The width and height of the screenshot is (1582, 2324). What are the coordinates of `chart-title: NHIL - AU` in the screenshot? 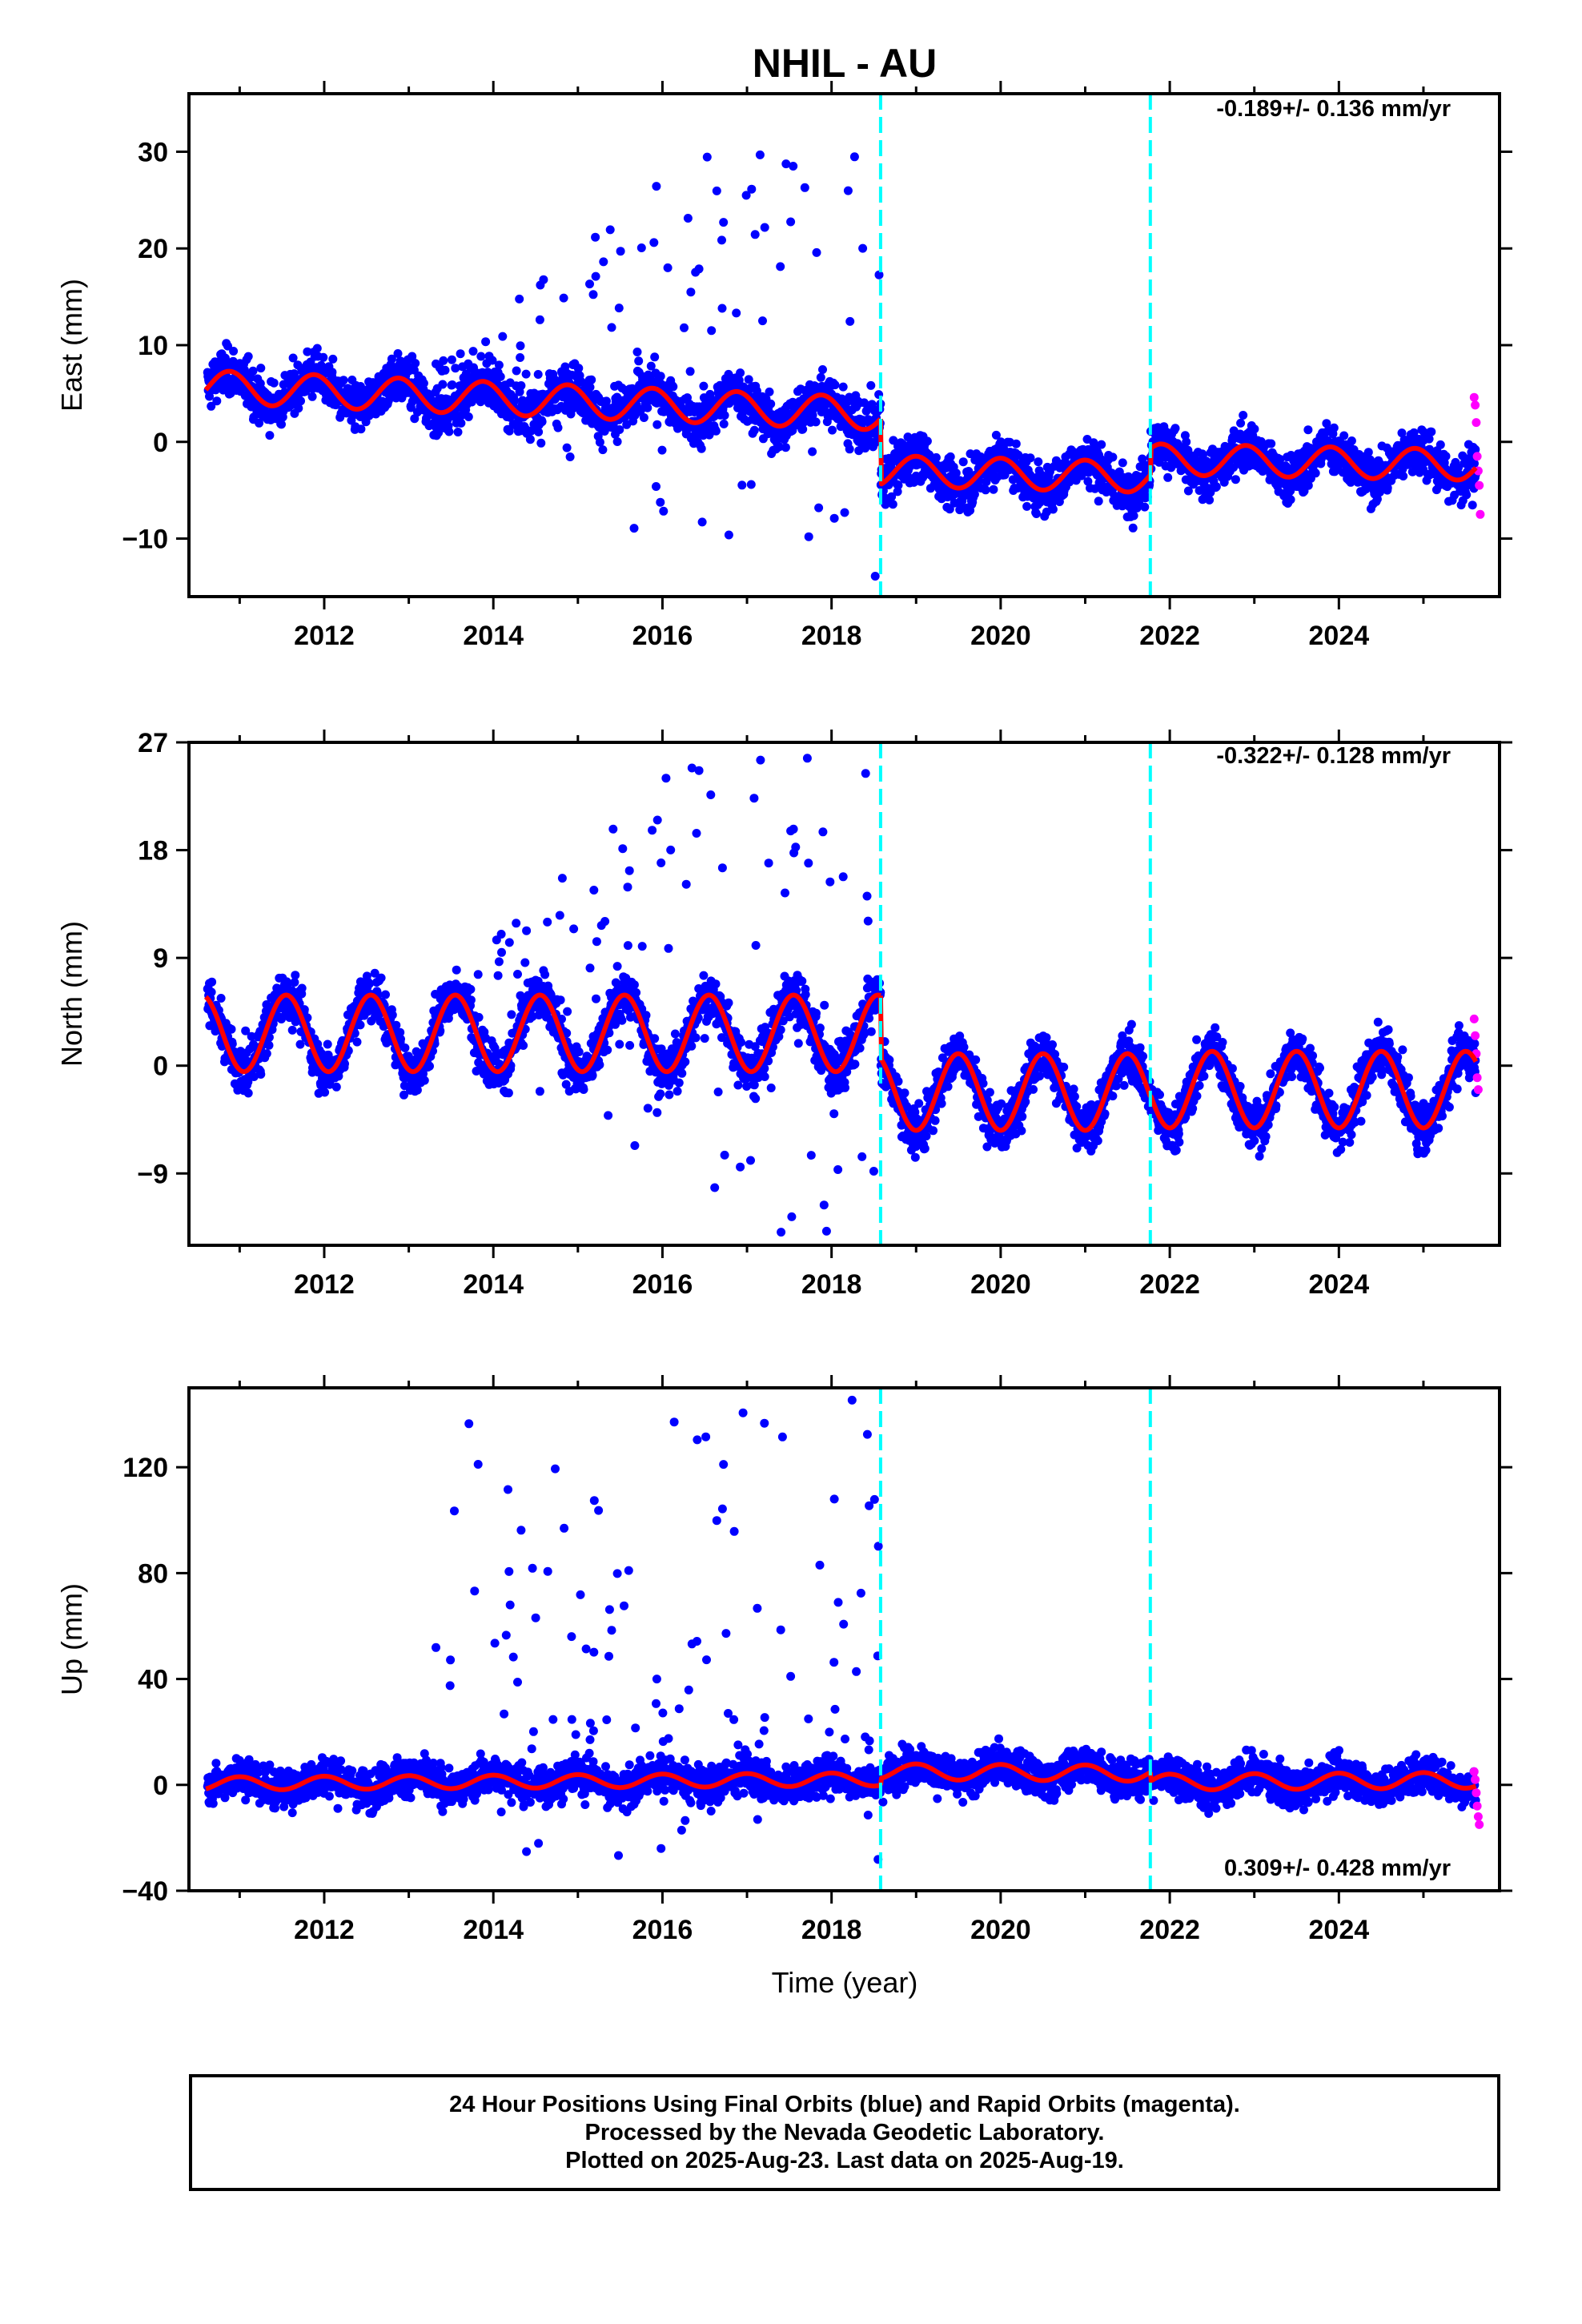 It's located at (846, 63).